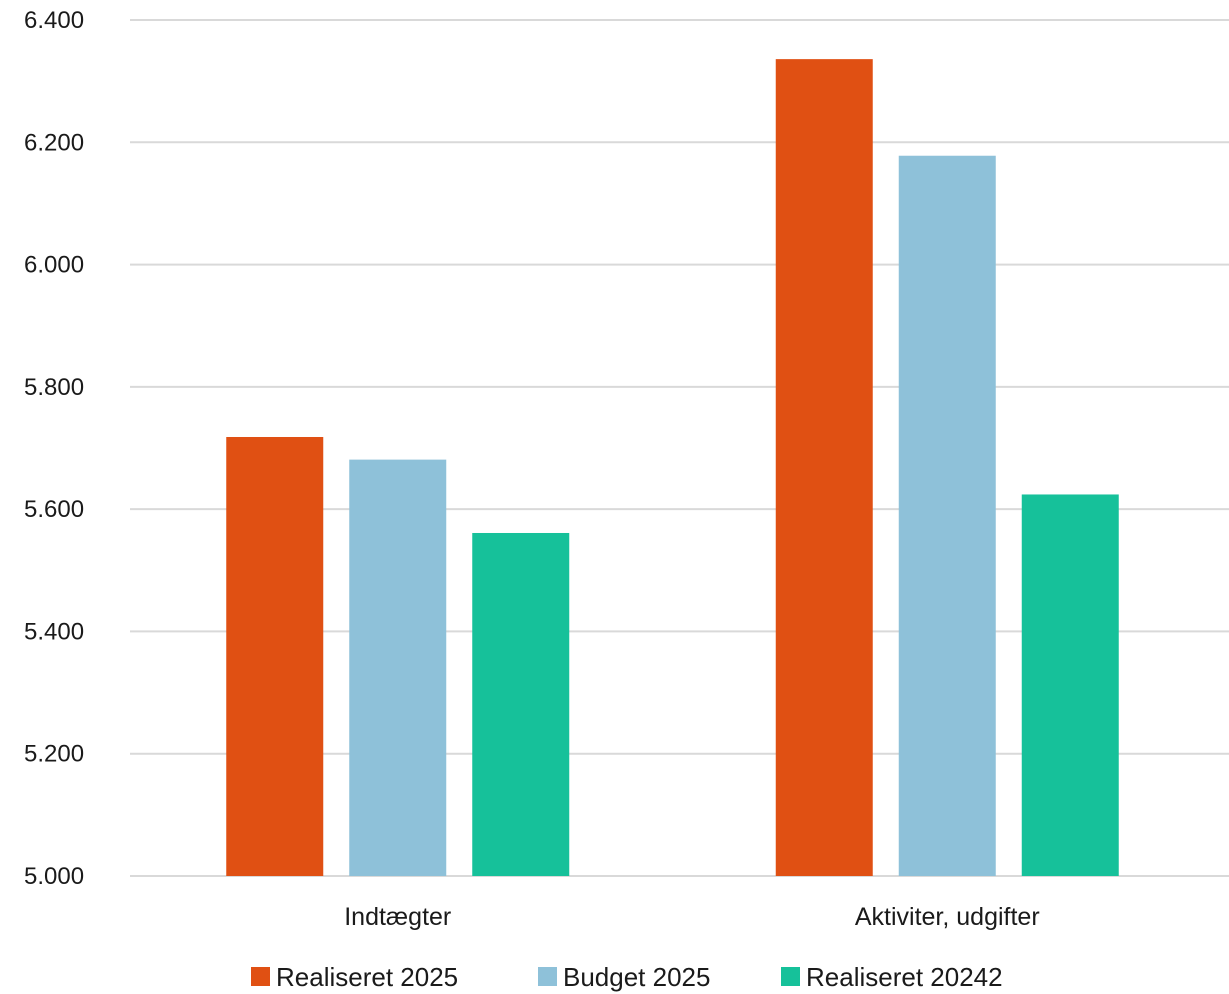  I want to click on y-axis-tick-labels: 5.000 5.200 5.400 5.600 5.800 6.000 6.200 6.400, so click(54, 448).